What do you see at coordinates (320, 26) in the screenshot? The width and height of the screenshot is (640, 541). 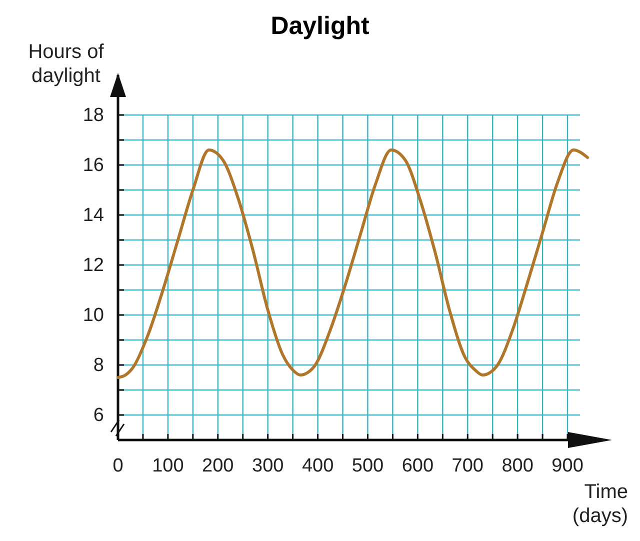 I see `chart-title: Daylight` at bounding box center [320, 26].